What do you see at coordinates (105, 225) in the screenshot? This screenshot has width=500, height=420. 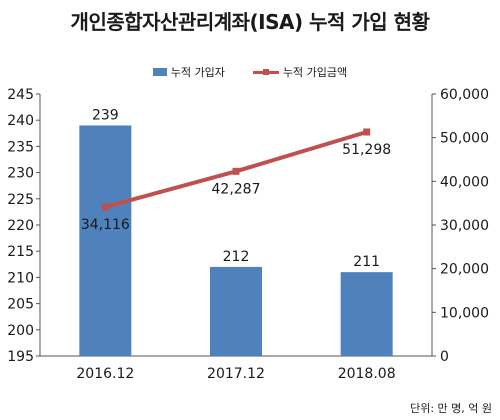 I see `line-data-label: 34,116` at bounding box center [105, 225].